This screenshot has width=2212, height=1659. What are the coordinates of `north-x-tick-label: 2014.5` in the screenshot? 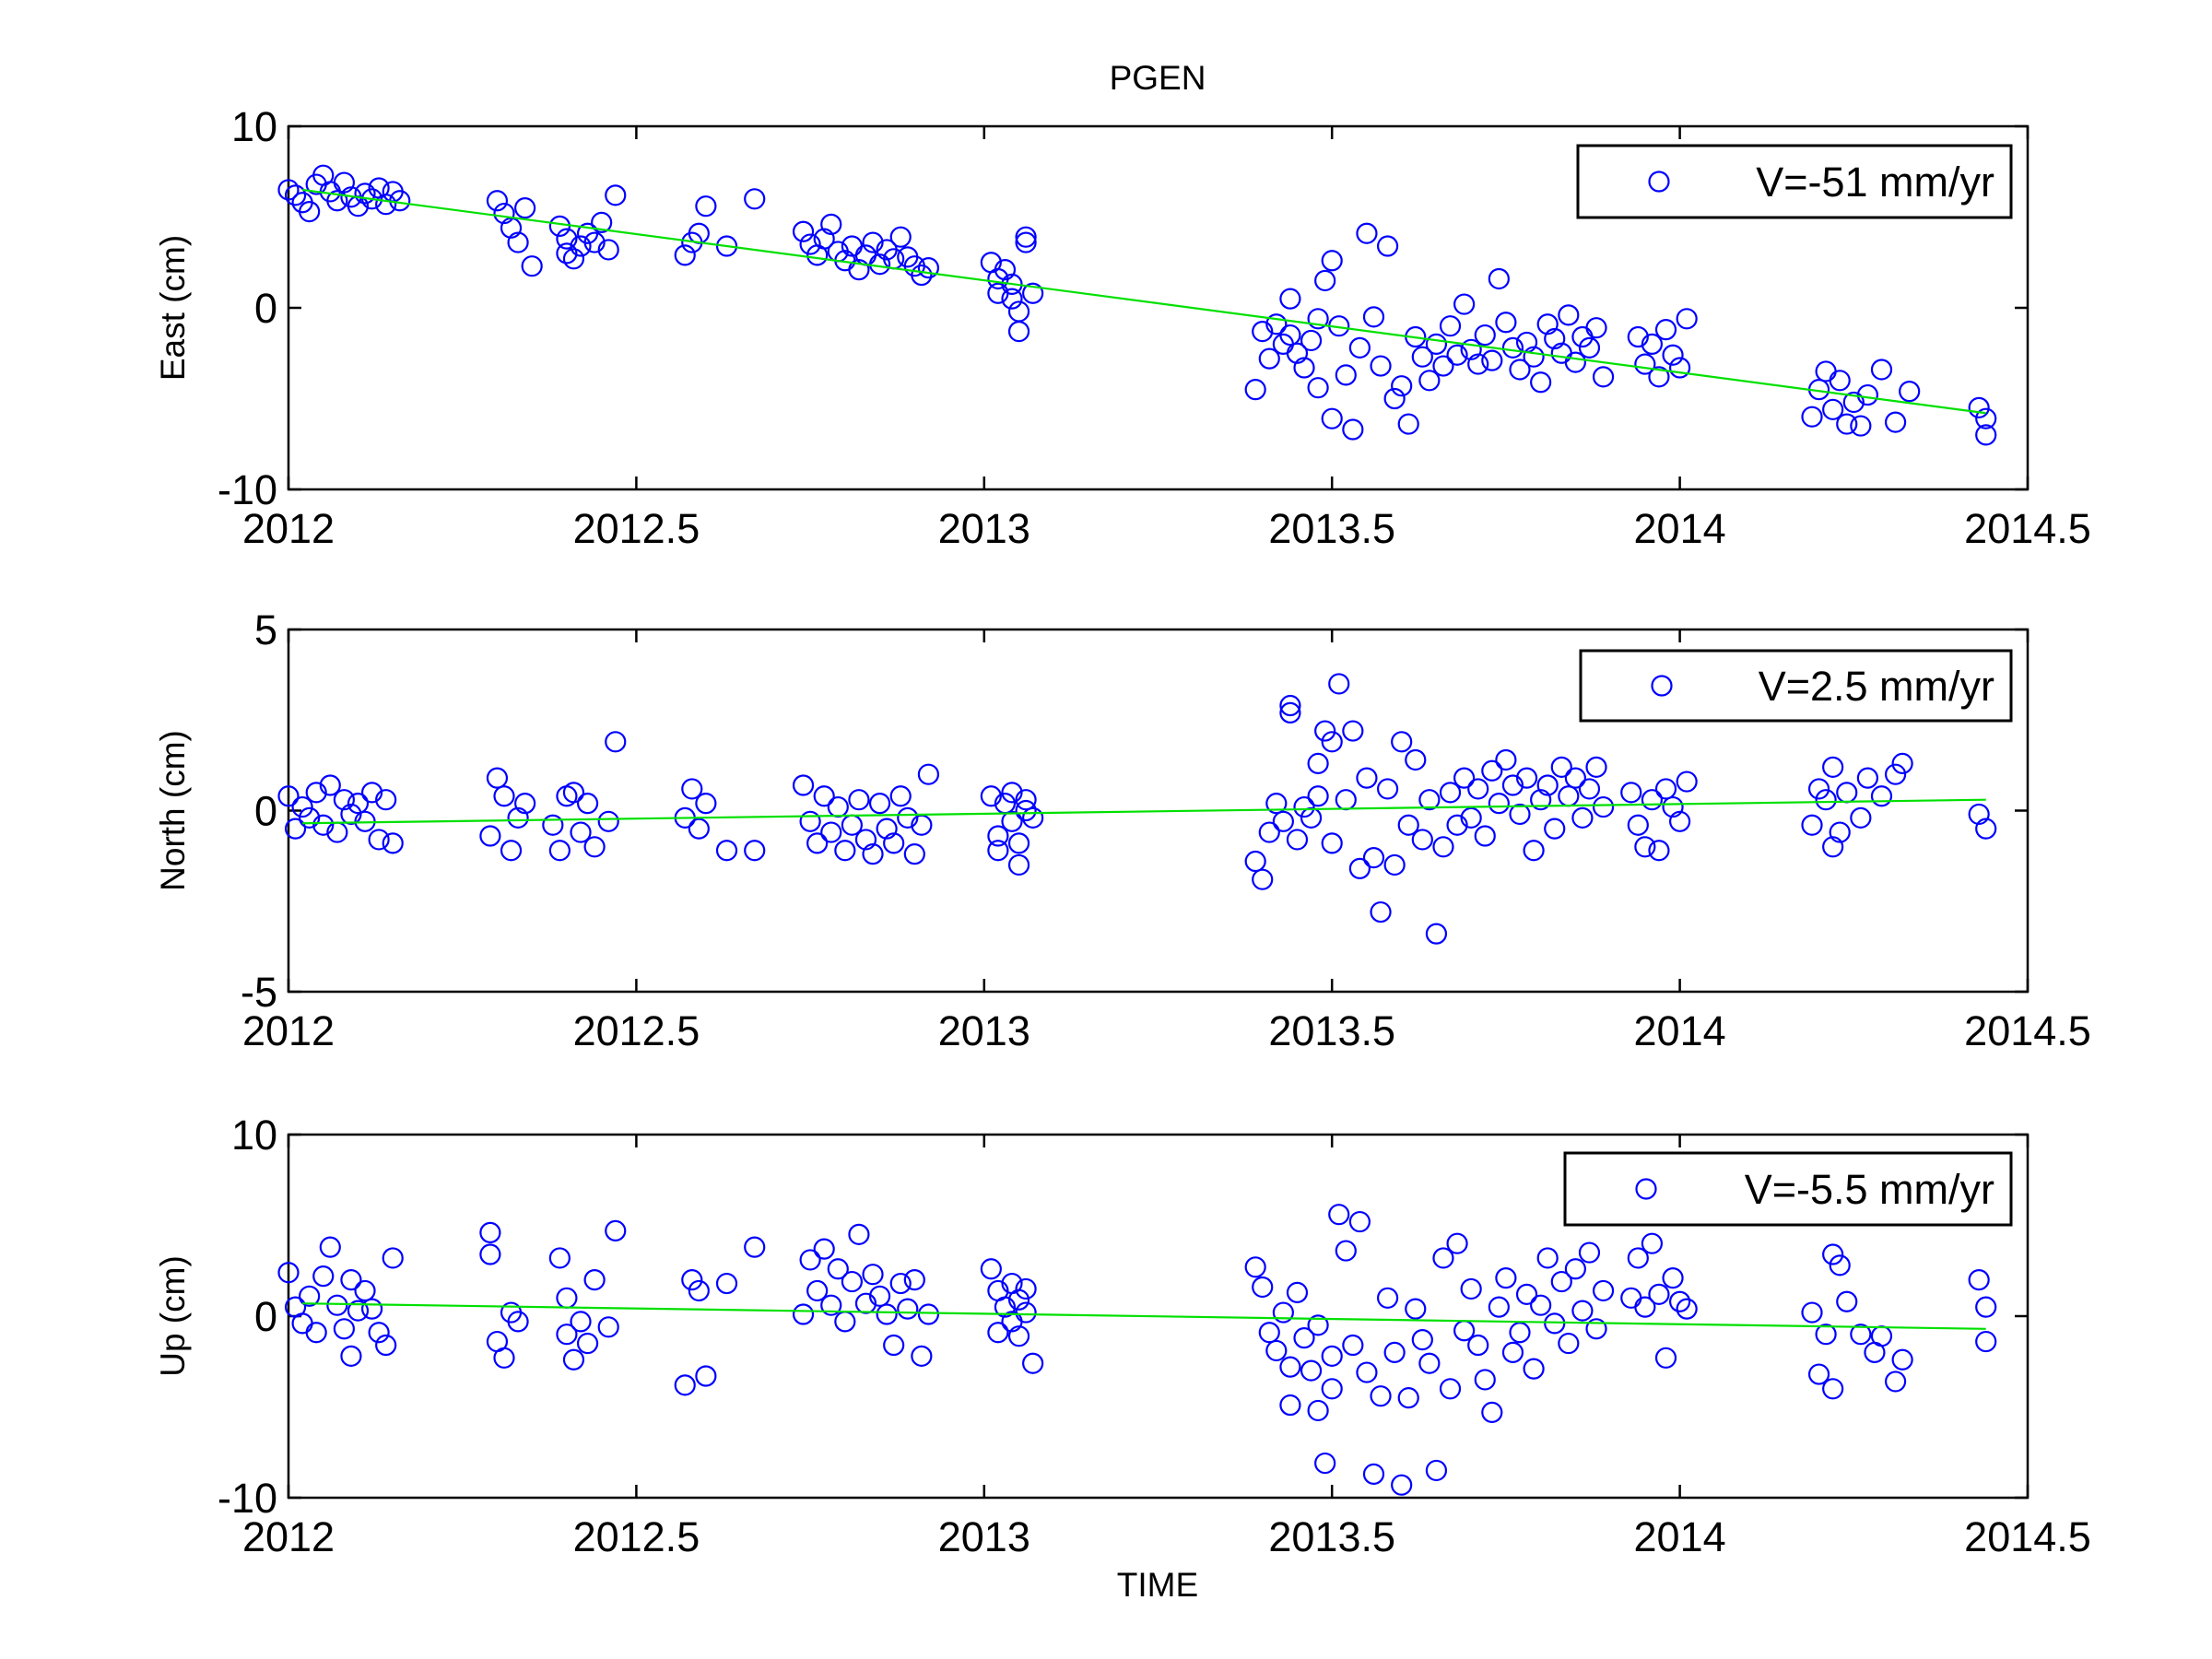 It's located at (2027, 1030).